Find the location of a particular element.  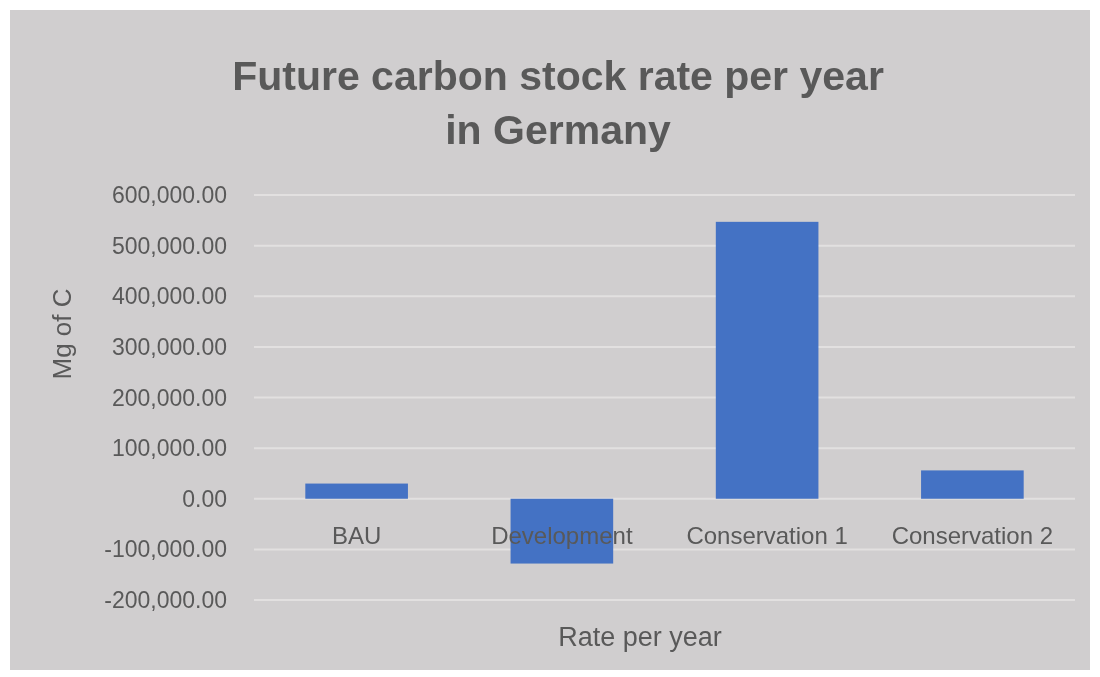

y-tick-label: -100,000.00 is located at coordinates (165, 549).